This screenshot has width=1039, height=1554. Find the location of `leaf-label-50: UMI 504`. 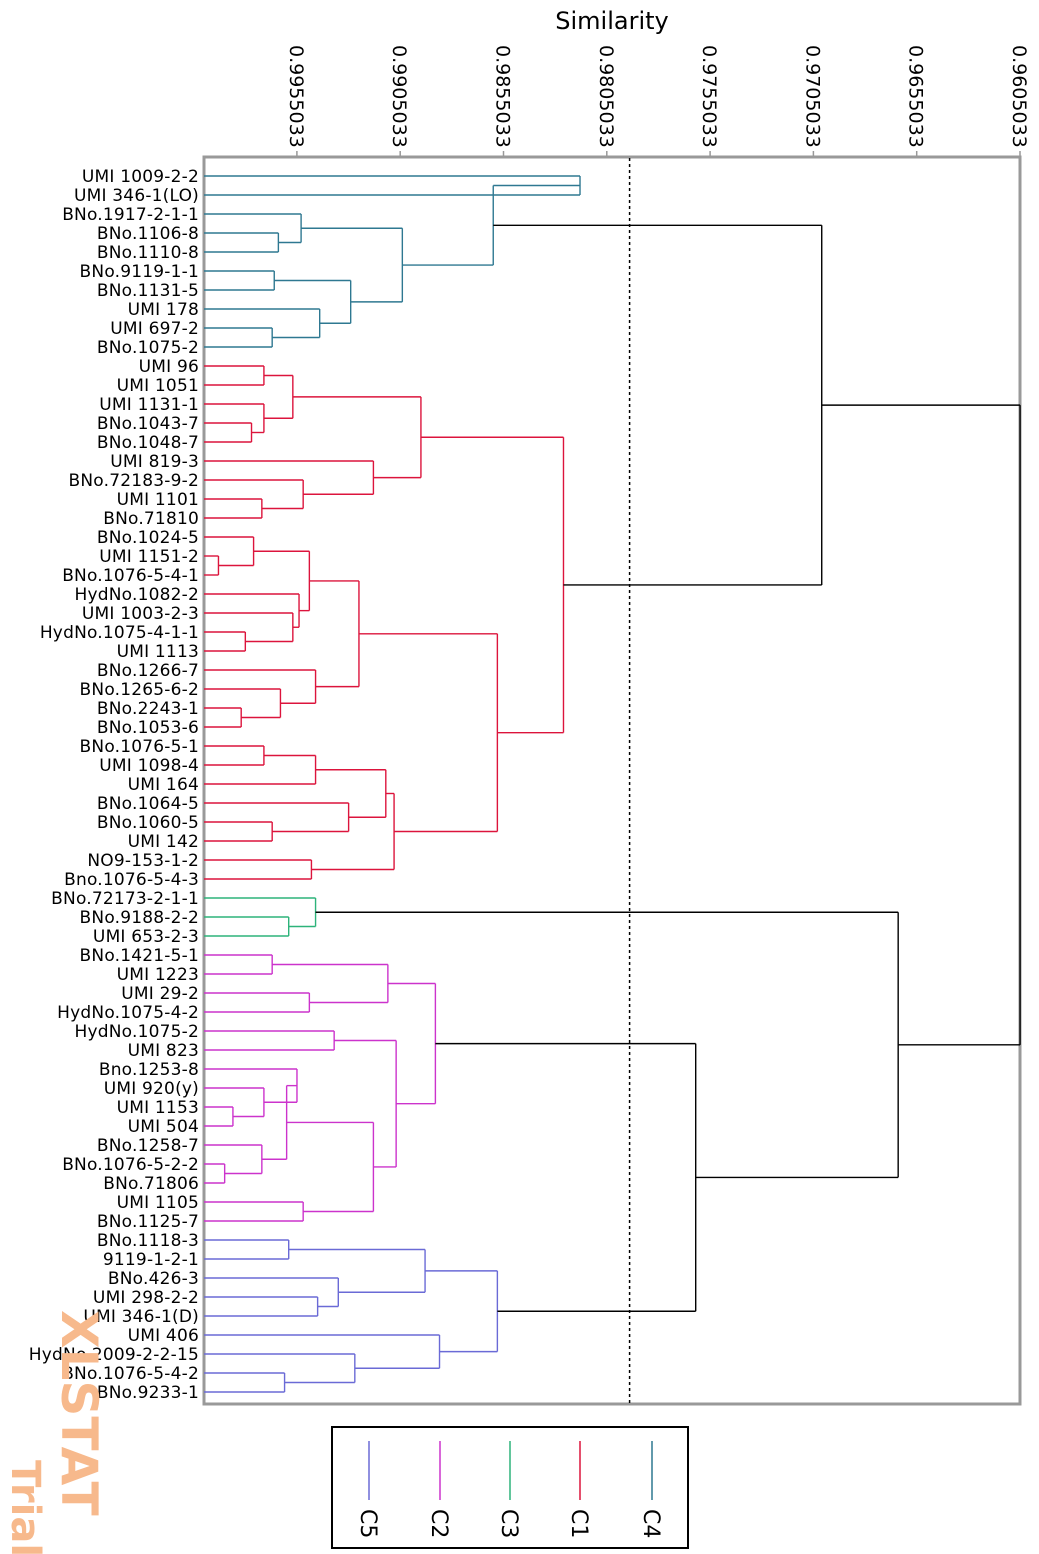

leaf-label-50: UMI 504 is located at coordinates (163, 1127).